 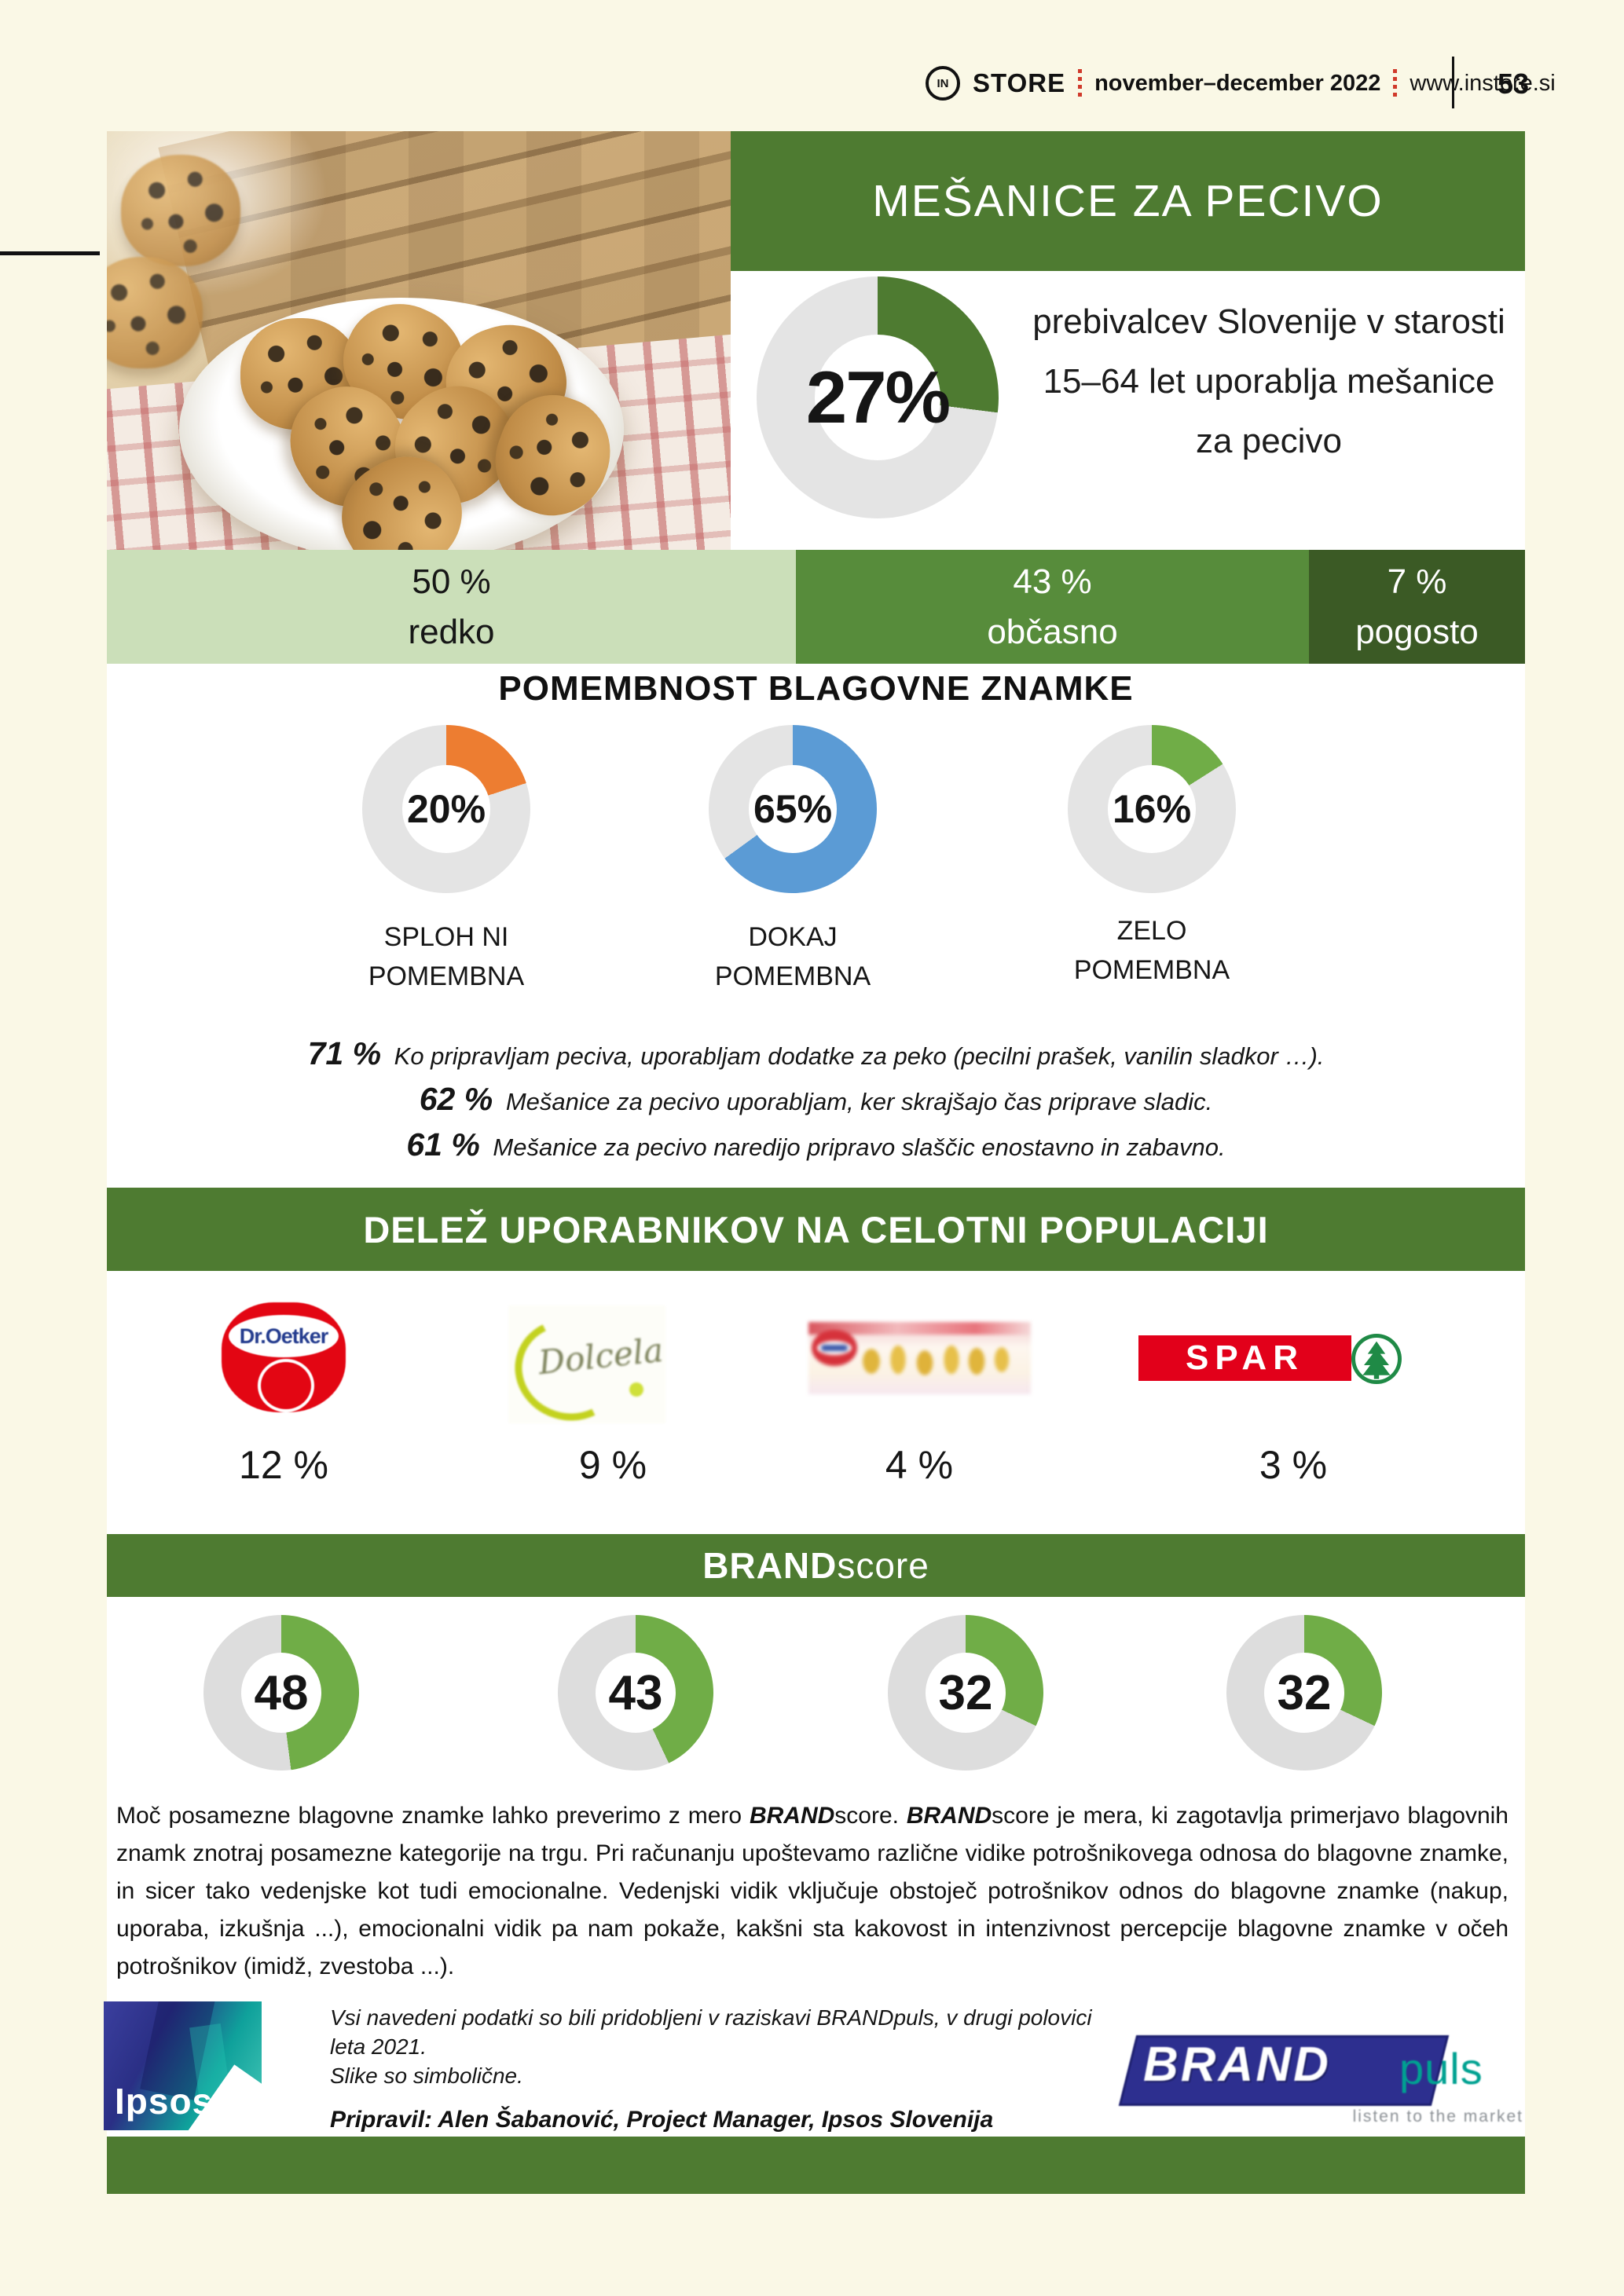 What do you see at coordinates (443, 1144) in the screenshot?
I see `statement-value: 61 %` at bounding box center [443, 1144].